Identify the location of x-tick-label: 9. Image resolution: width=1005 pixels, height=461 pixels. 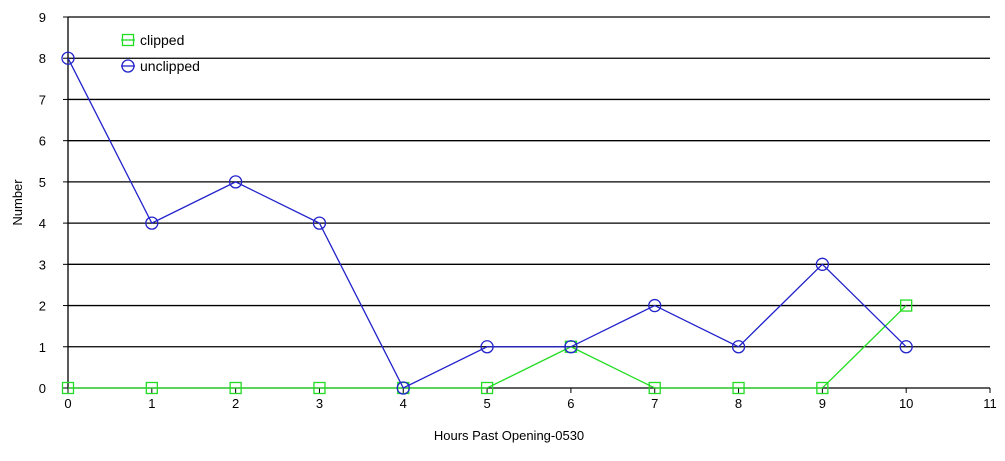
(822, 403).